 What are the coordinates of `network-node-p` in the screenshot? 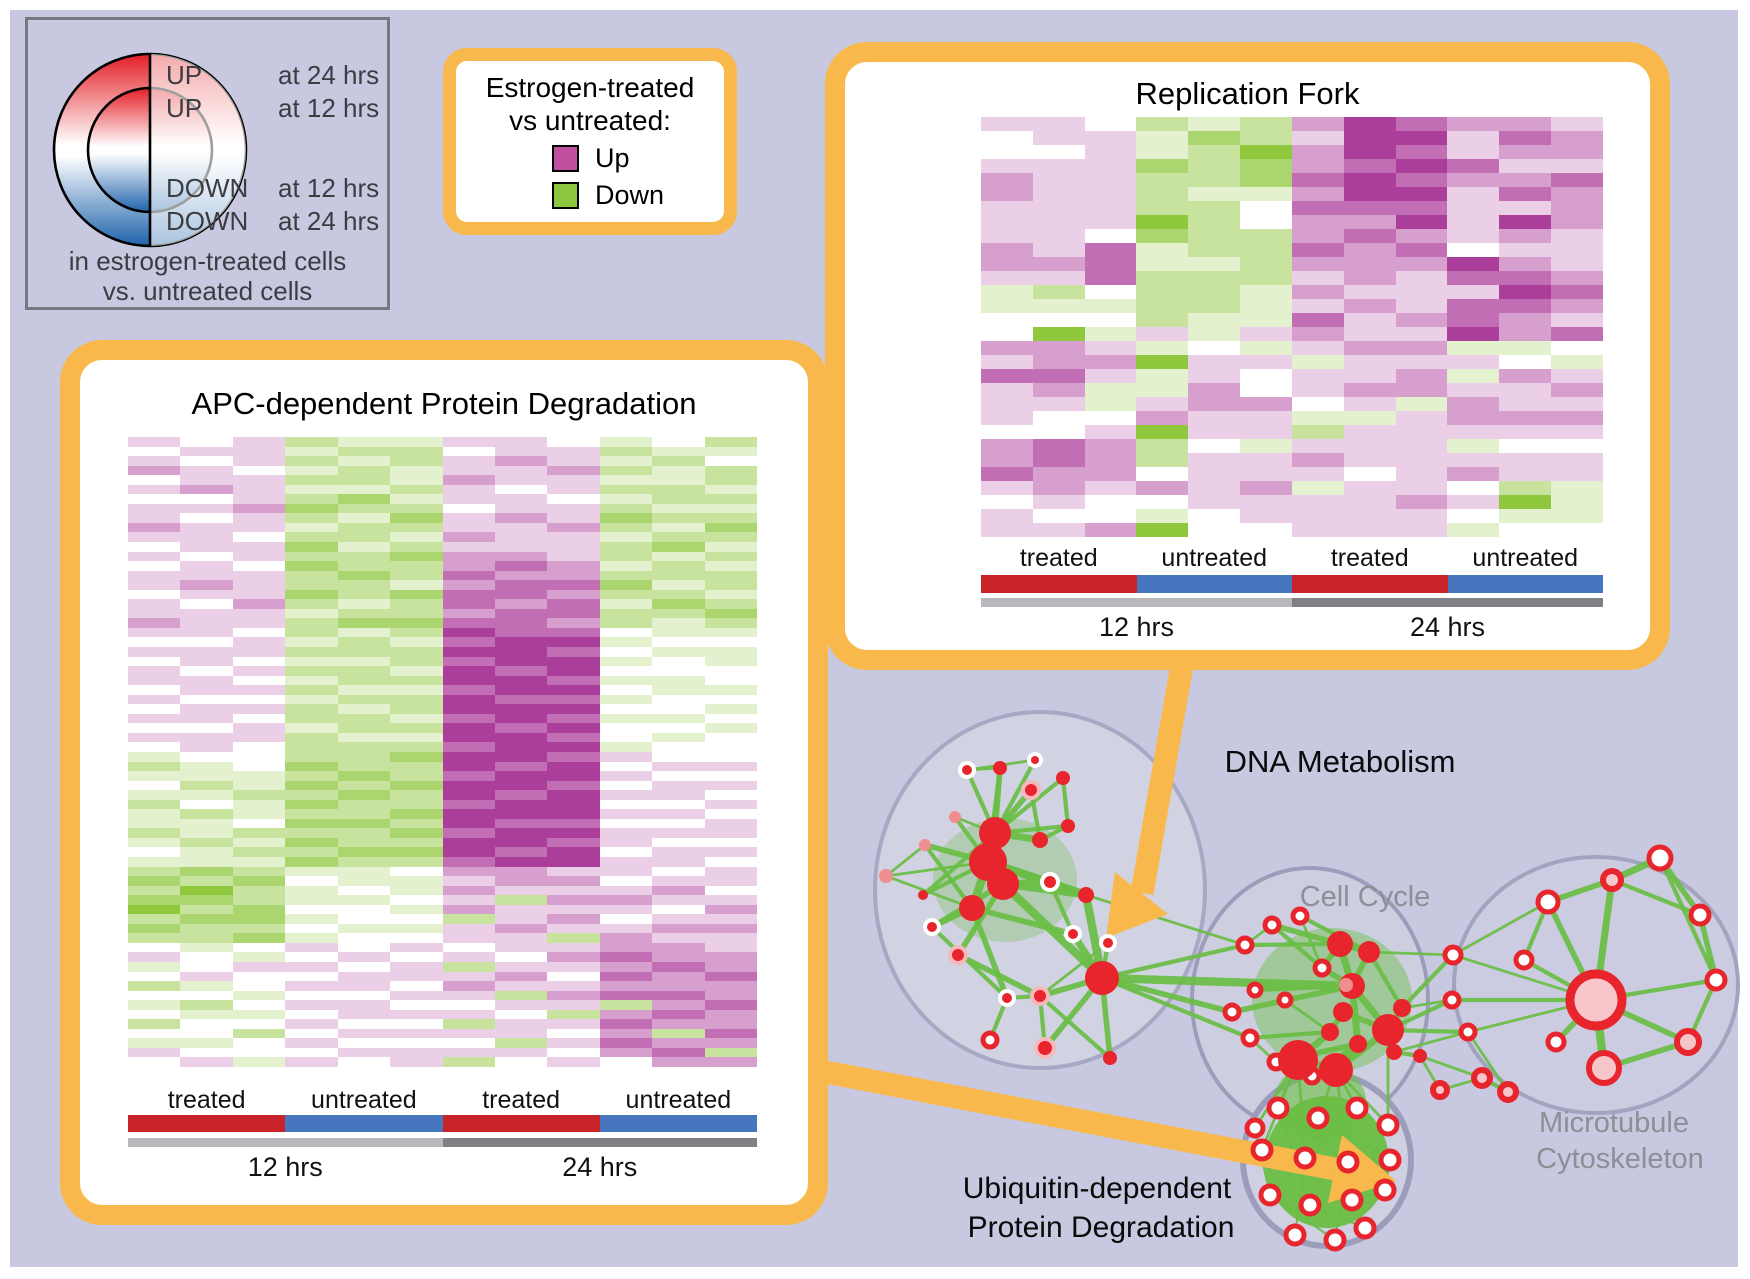 It's located at (925, 845).